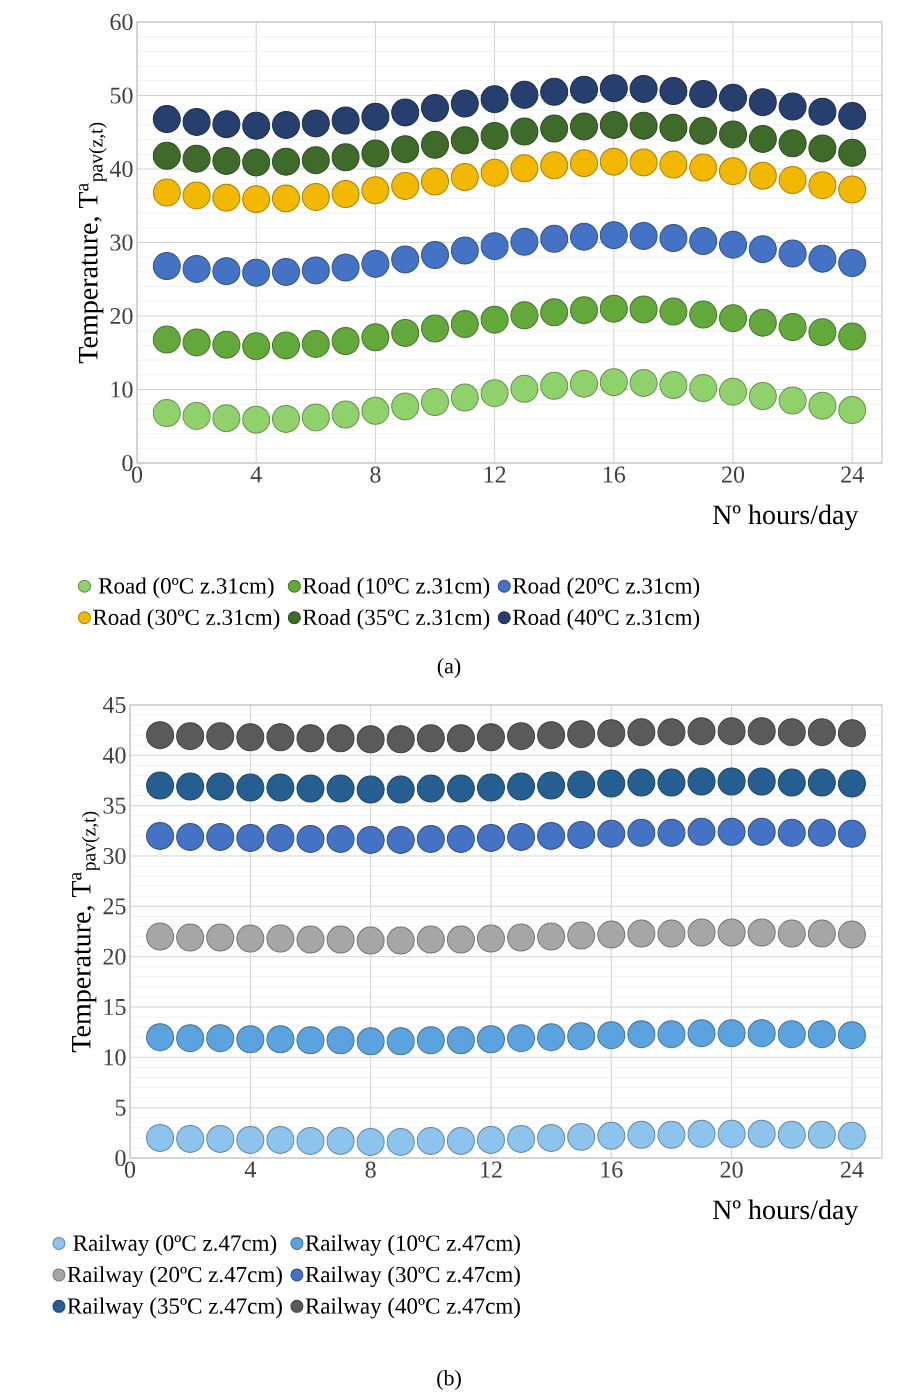 Image resolution: width=898 pixels, height=1394 pixels. Describe the element at coordinates (114, 705) in the screenshot. I see `y-tick-label: 45` at that location.